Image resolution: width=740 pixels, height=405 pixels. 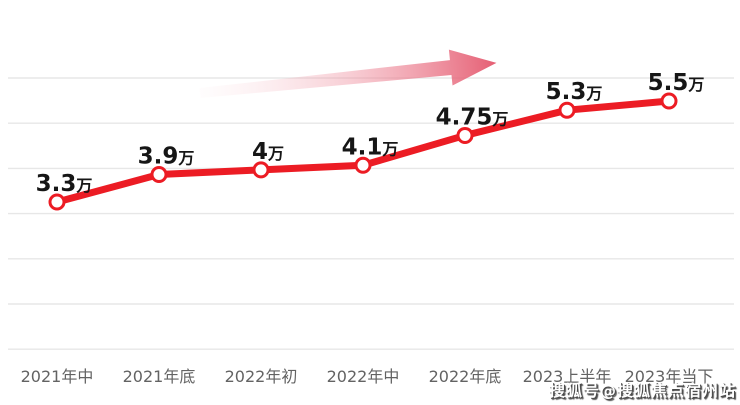 I want to click on x-axis-label: 2021年中, so click(x=57, y=376).